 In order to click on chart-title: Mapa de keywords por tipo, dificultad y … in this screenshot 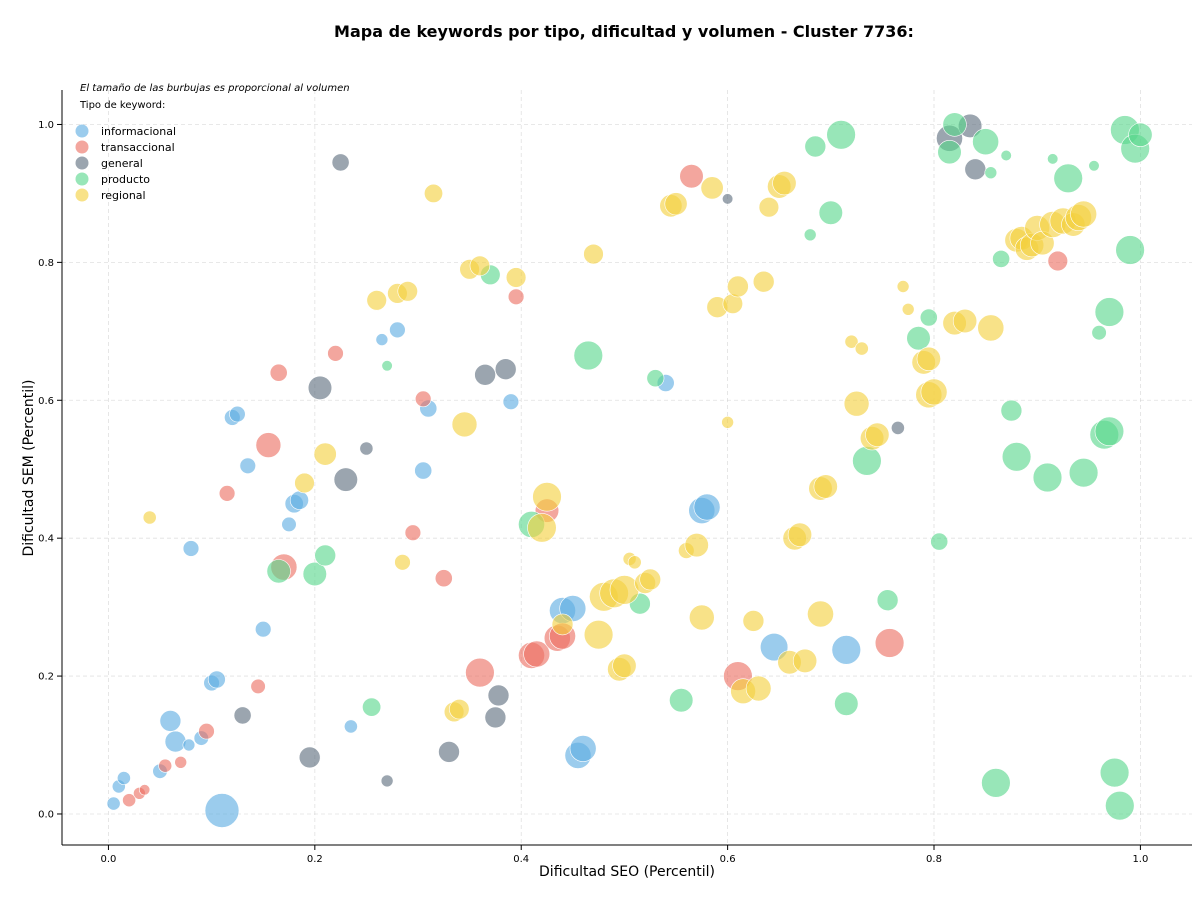, I will do `click(624, 31)`.